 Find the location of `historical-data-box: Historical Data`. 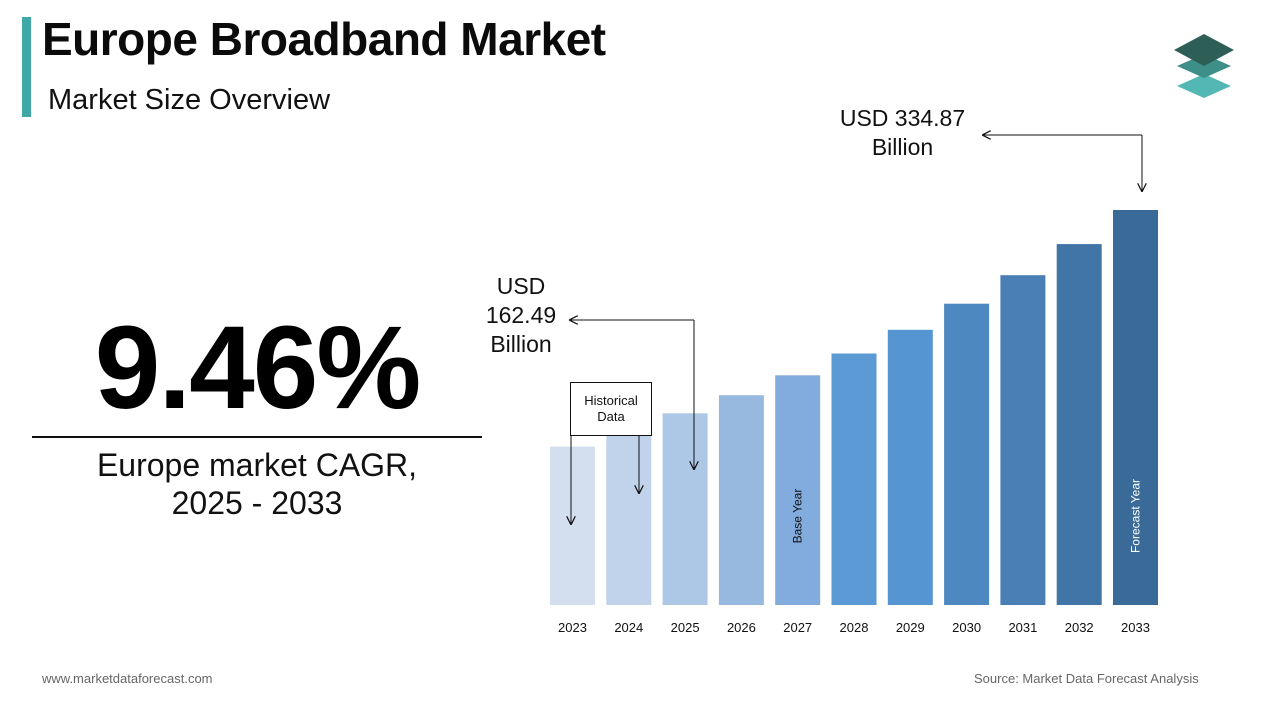

historical-data-box: Historical Data is located at coordinates (611, 409).